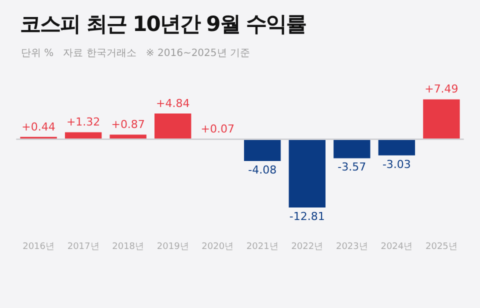 Image resolution: width=480 pixels, height=308 pixels. I want to click on chart-subtitle: 단위 % 자료 한국거래소 ※ 2016~2025년 기준, so click(135, 53).